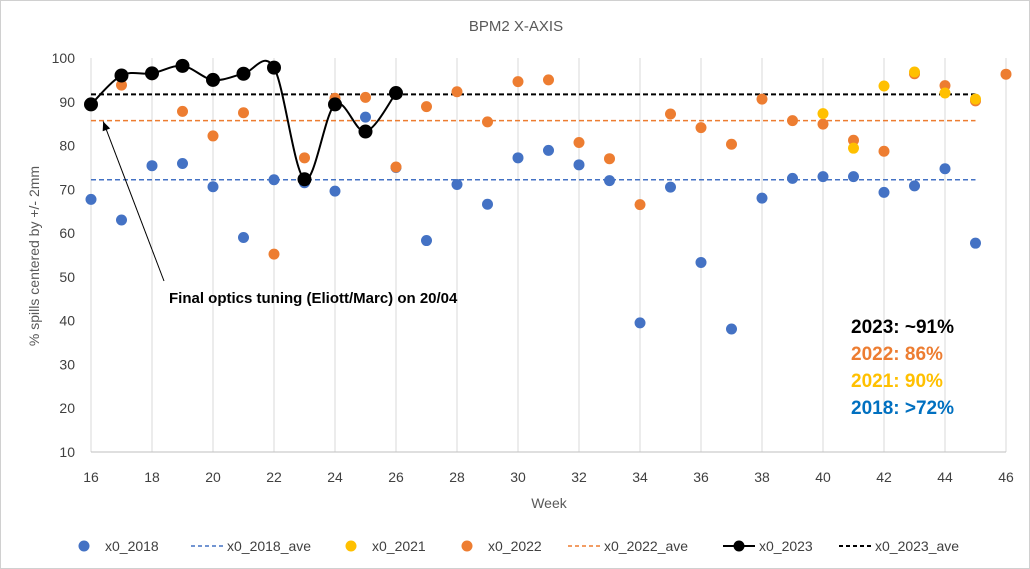  What do you see at coordinates (365, 117) in the screenshot?
I see `point-x0-2018-w25` at bounding box center [365, 117].